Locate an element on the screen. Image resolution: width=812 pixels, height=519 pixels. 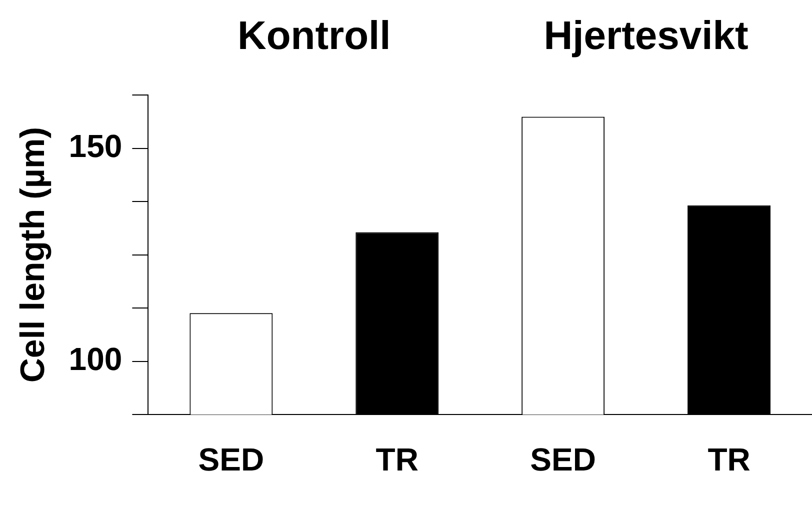
text: Hjertesvikt is located at coordinates (646, 36).